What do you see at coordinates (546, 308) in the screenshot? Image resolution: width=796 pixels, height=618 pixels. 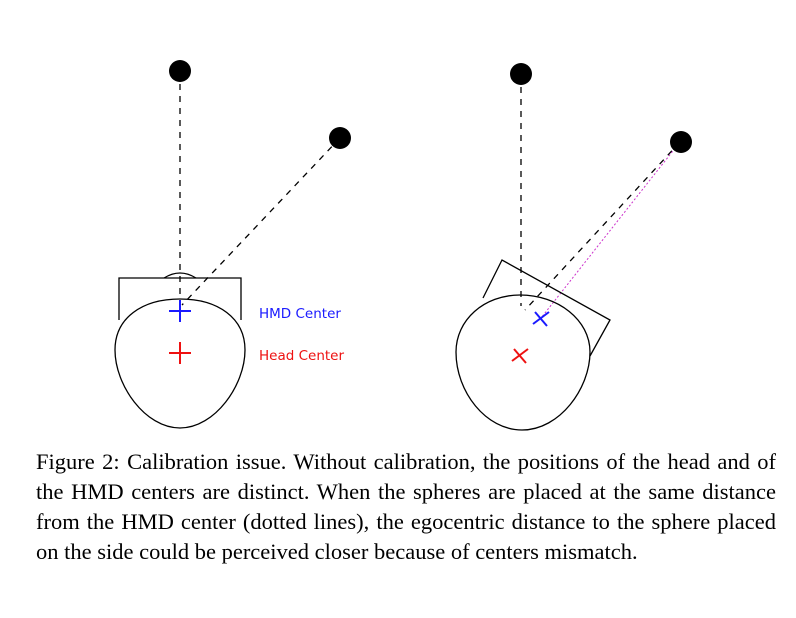 I see `right-hmd-box` at bounding box center [546, 308].